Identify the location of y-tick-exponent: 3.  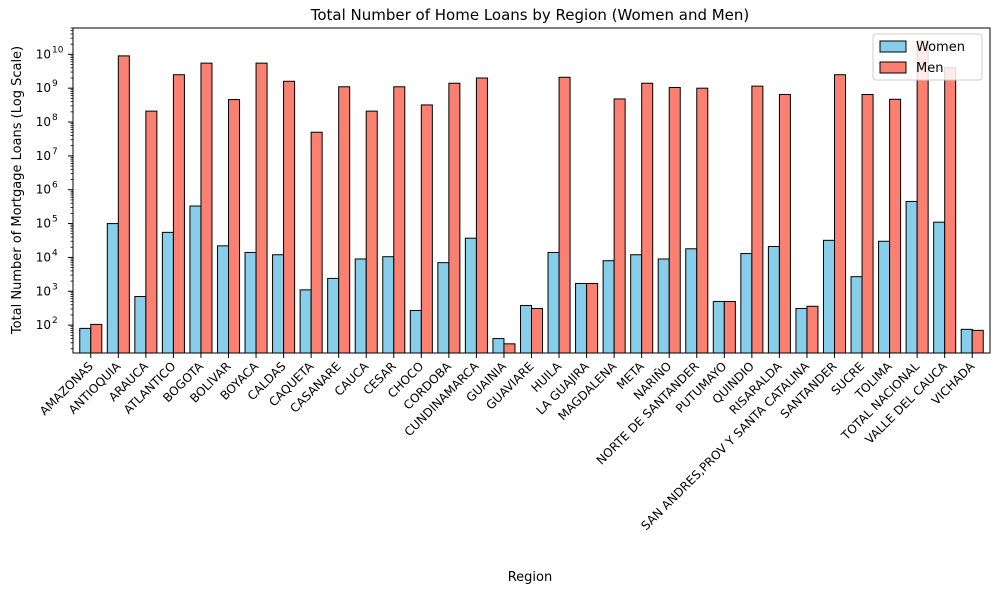
(55, 287).